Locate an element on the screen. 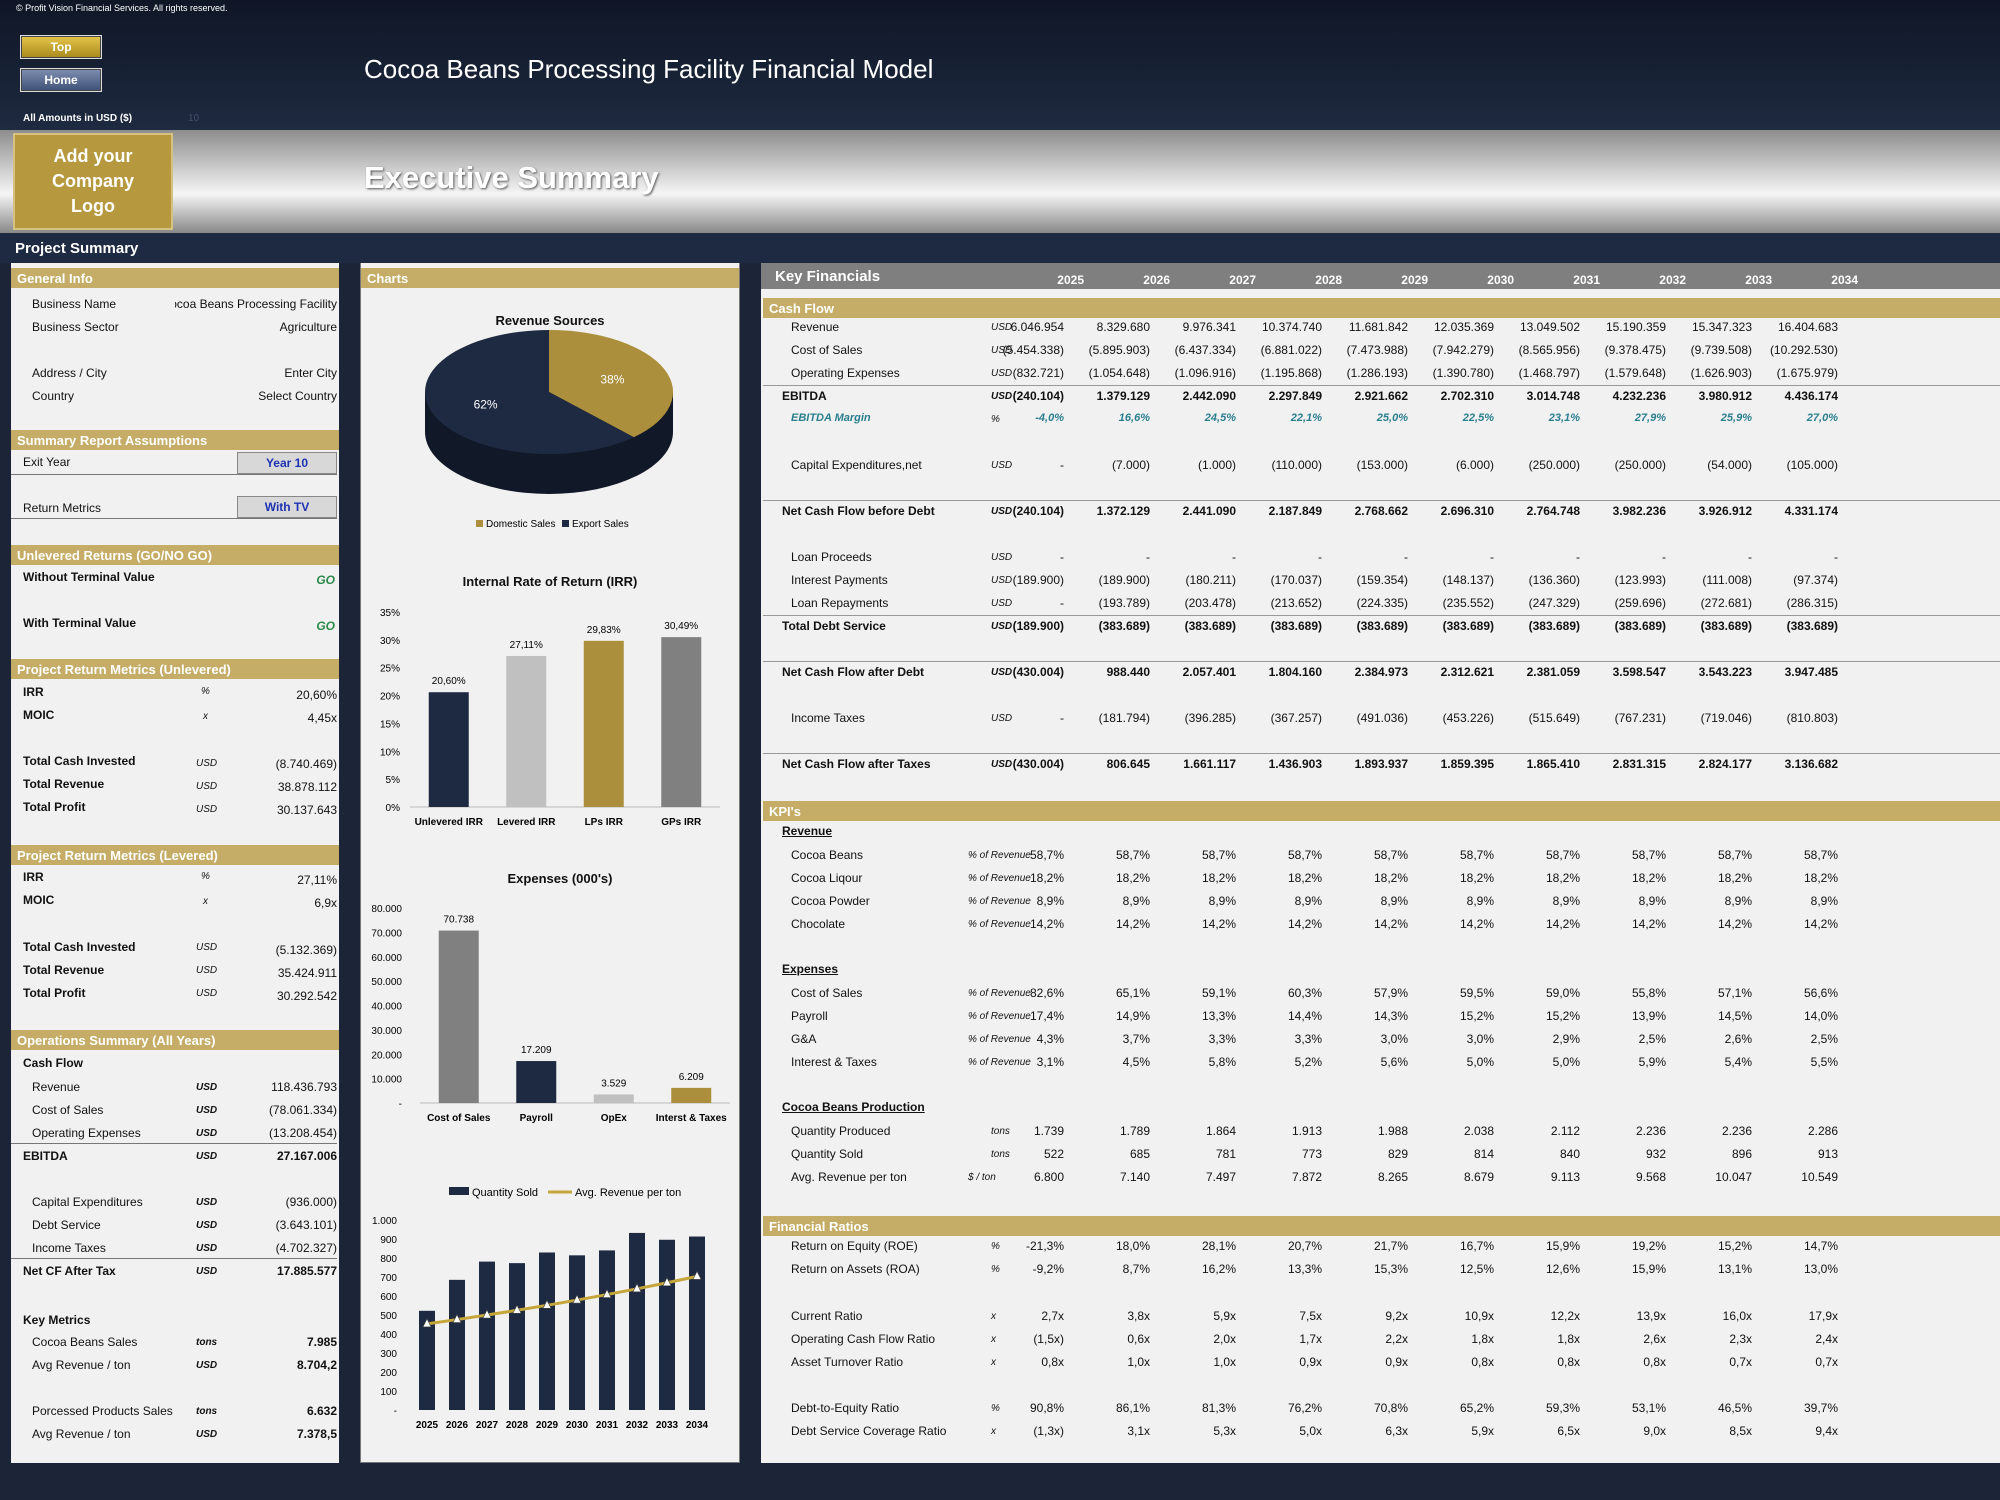  cell-value: (1.468.797) is located at coordinates (1549, 373).